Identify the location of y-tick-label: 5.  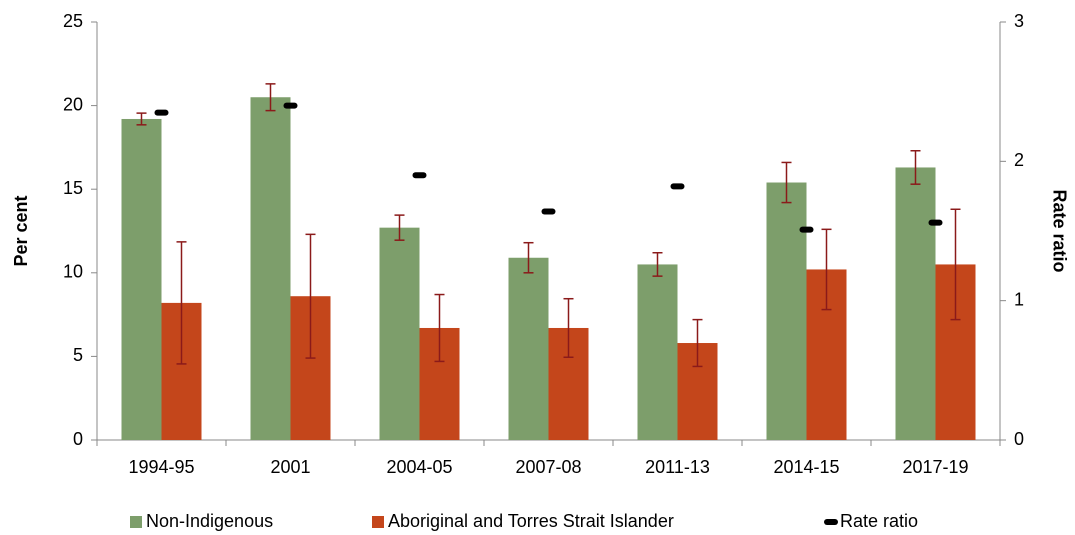
(78, 355).